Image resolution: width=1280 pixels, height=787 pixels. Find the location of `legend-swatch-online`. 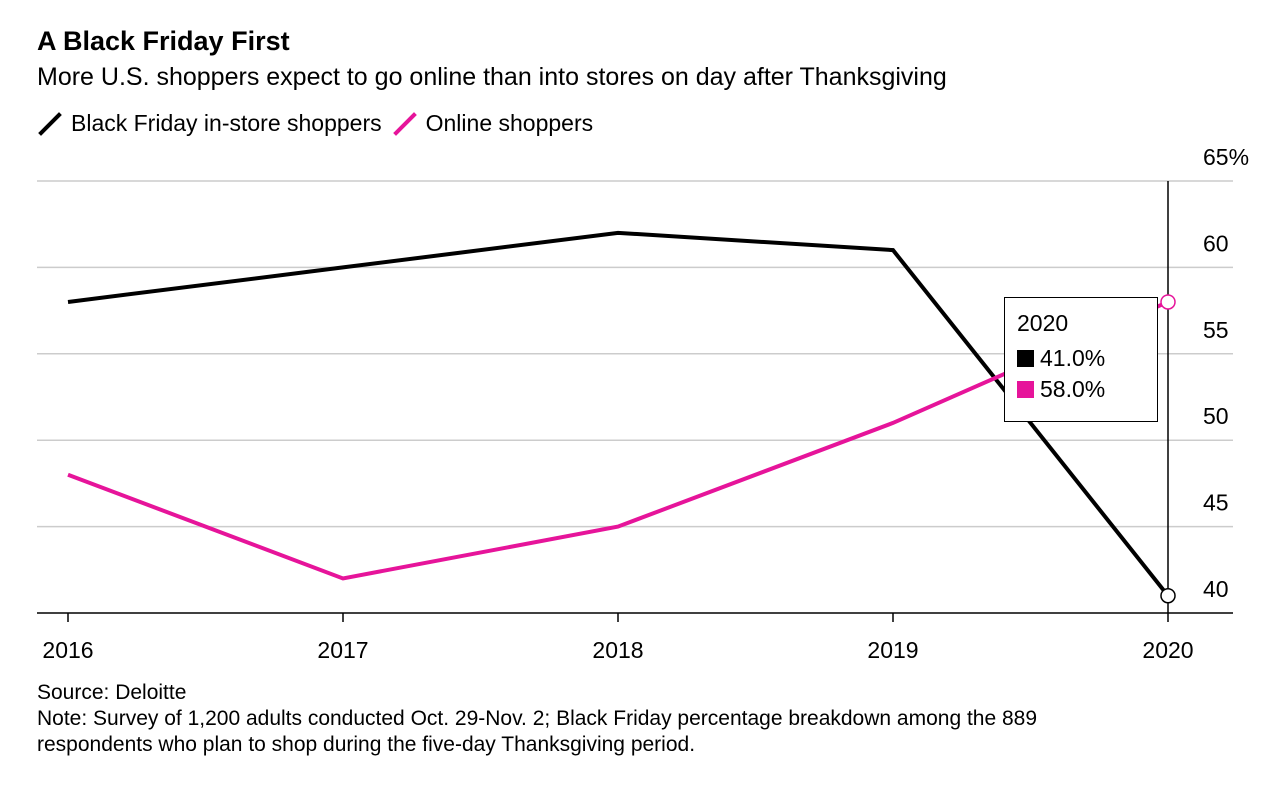

legend-swatch-online is located at coordinates (404, 123).